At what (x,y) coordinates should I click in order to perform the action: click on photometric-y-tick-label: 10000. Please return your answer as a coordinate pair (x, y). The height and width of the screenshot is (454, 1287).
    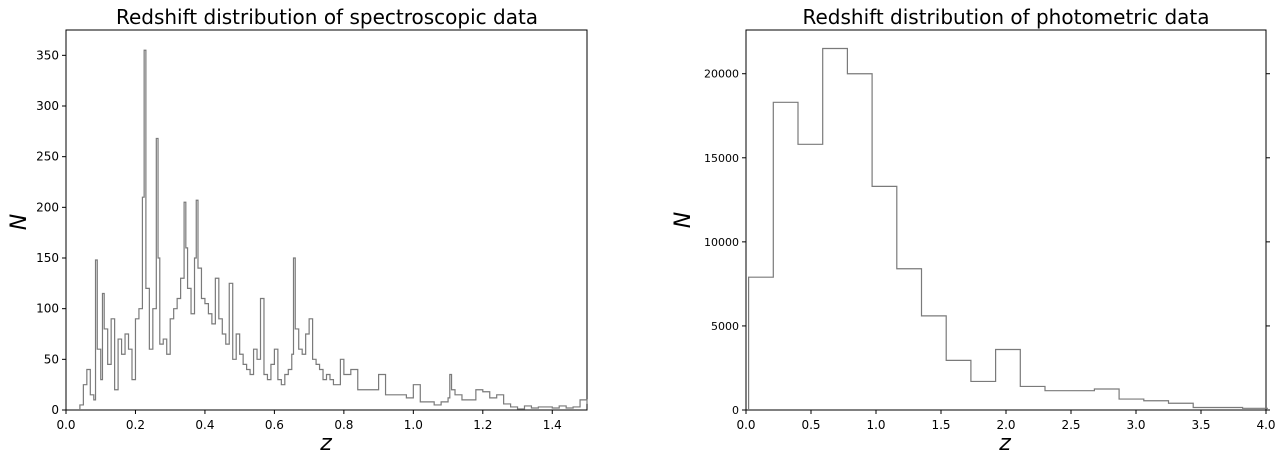
    Looking at the image, I should click on (721, 242).